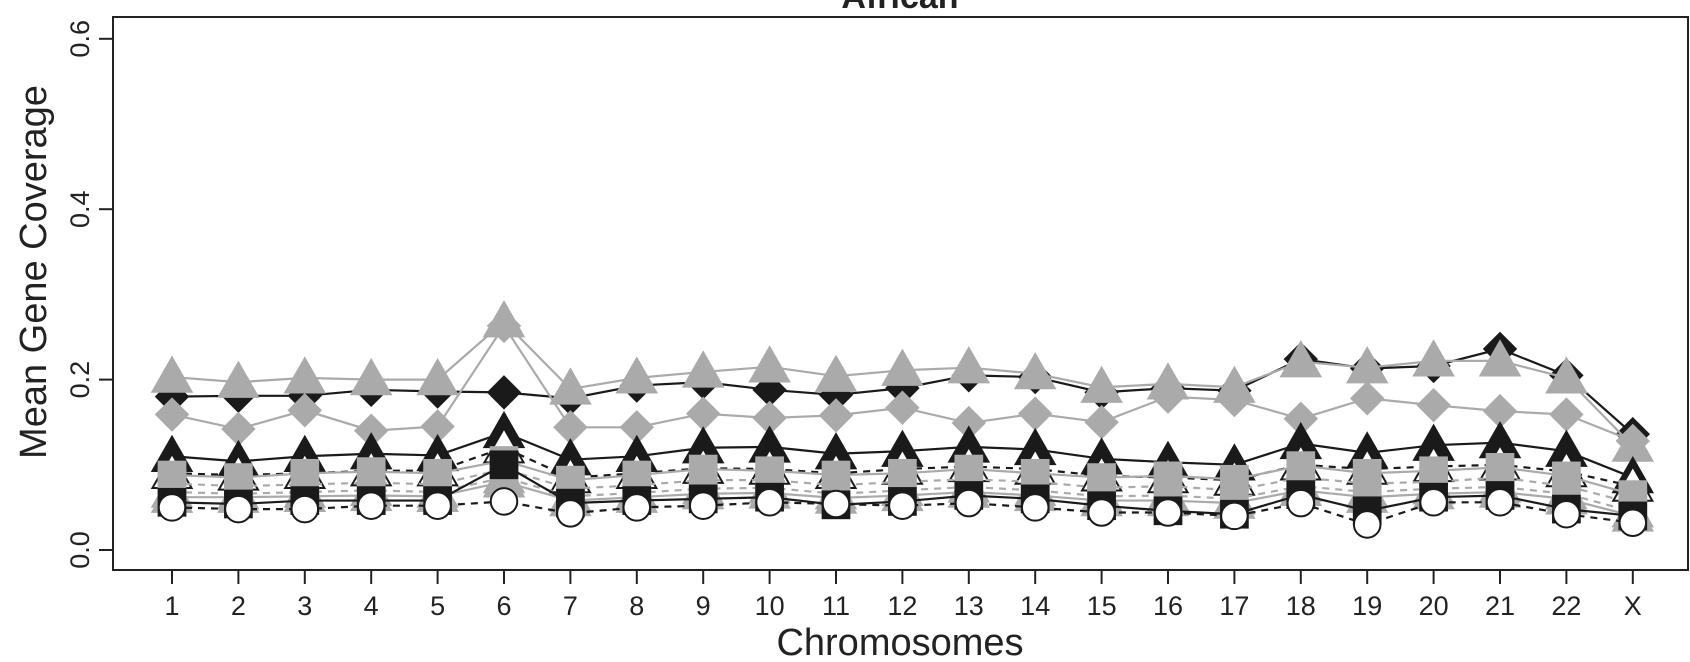 This screenshot has width=1690, height=662. What do you see at coordinates (371, 606) in the screenshot?
I see `x-tick-label: 4` at bounding box center [371, 606].